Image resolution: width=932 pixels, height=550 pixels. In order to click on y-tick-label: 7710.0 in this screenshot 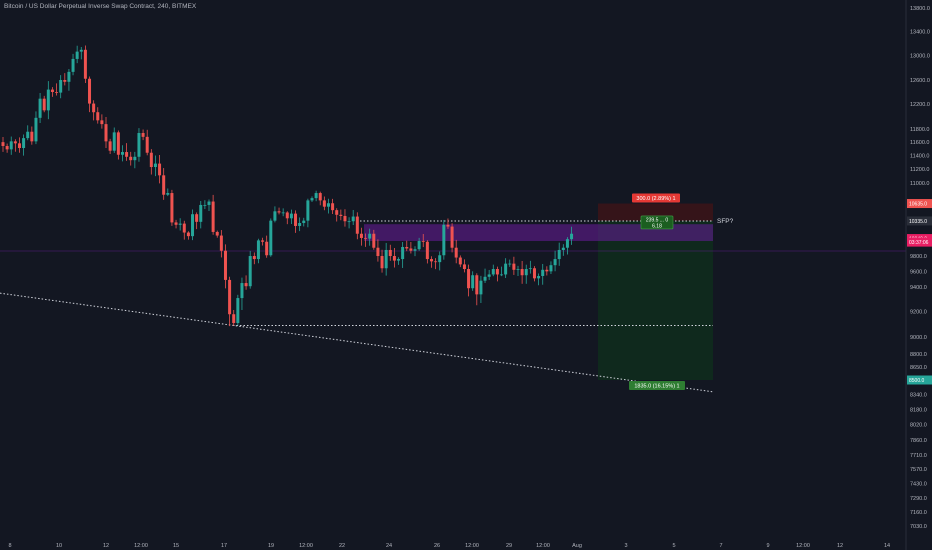, I will do `click(918, 456)`.